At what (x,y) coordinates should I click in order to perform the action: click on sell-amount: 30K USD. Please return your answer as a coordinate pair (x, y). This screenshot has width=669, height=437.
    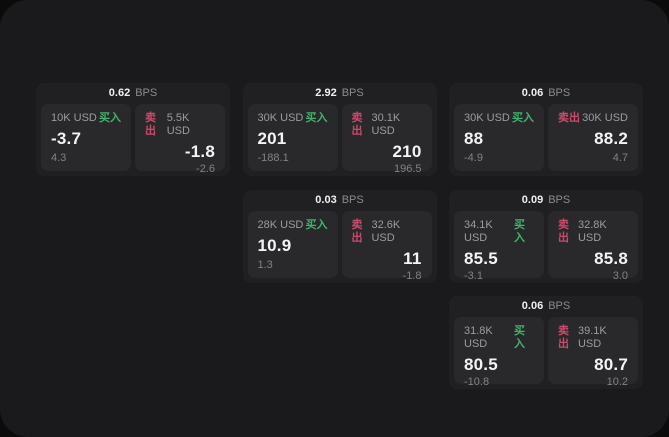
    Looking at the image, I should click on (605, 118).